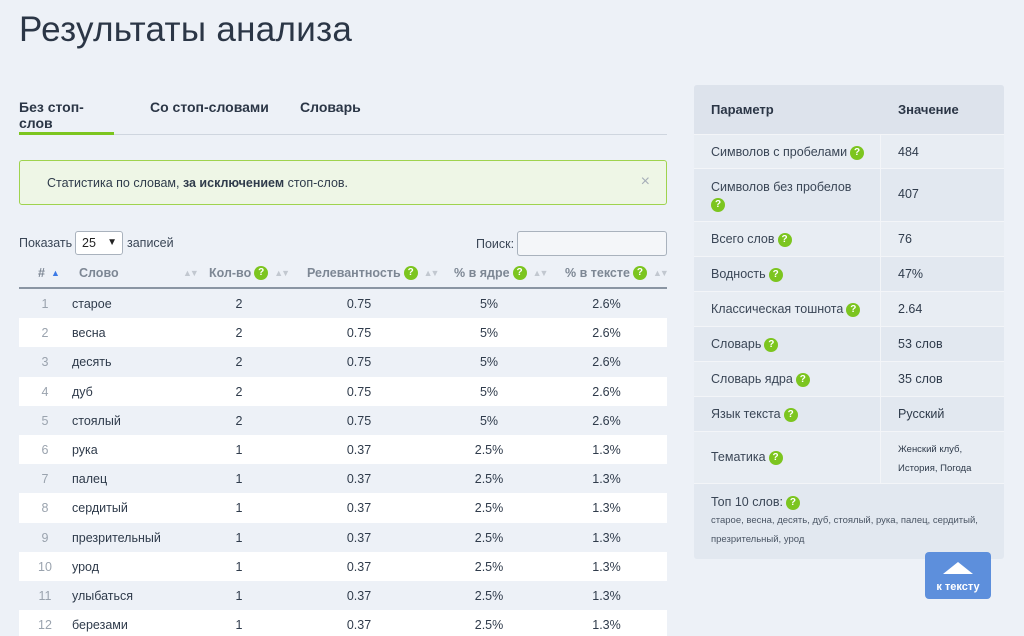  I want to click on chevron-down-icon: ▼, so click(112, 242).